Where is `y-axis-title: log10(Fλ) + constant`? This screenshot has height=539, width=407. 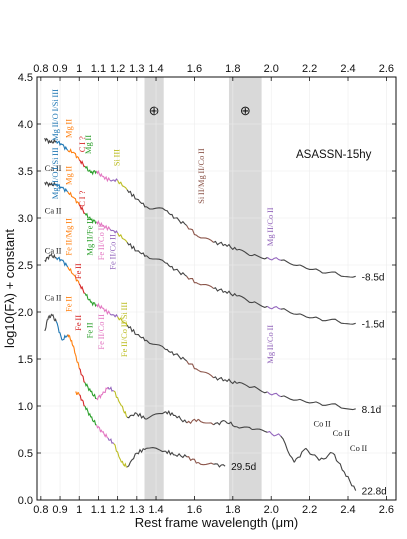
y-axis-title: log10(Fλ) + constant is located at coordinates (9, 288).